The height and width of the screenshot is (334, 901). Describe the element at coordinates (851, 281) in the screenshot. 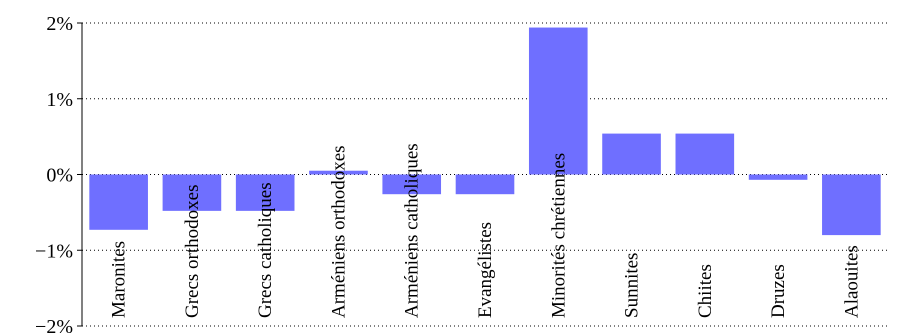

I see `category-label: Alaouites` at that location.